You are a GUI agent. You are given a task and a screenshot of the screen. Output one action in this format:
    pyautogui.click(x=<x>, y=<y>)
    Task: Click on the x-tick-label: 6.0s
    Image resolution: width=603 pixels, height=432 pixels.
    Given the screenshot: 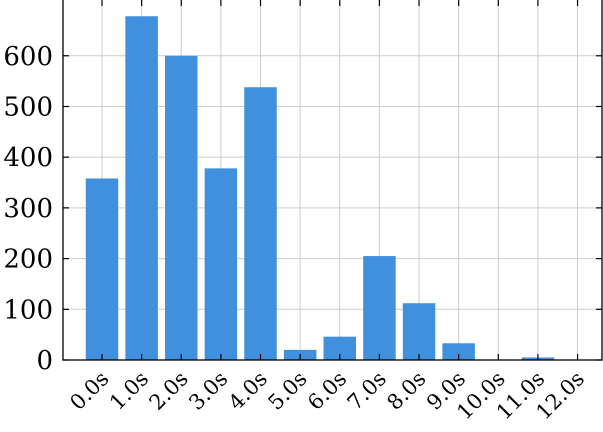 What is the action you would take?
    pyautogui.click(x=327, y=391)
    